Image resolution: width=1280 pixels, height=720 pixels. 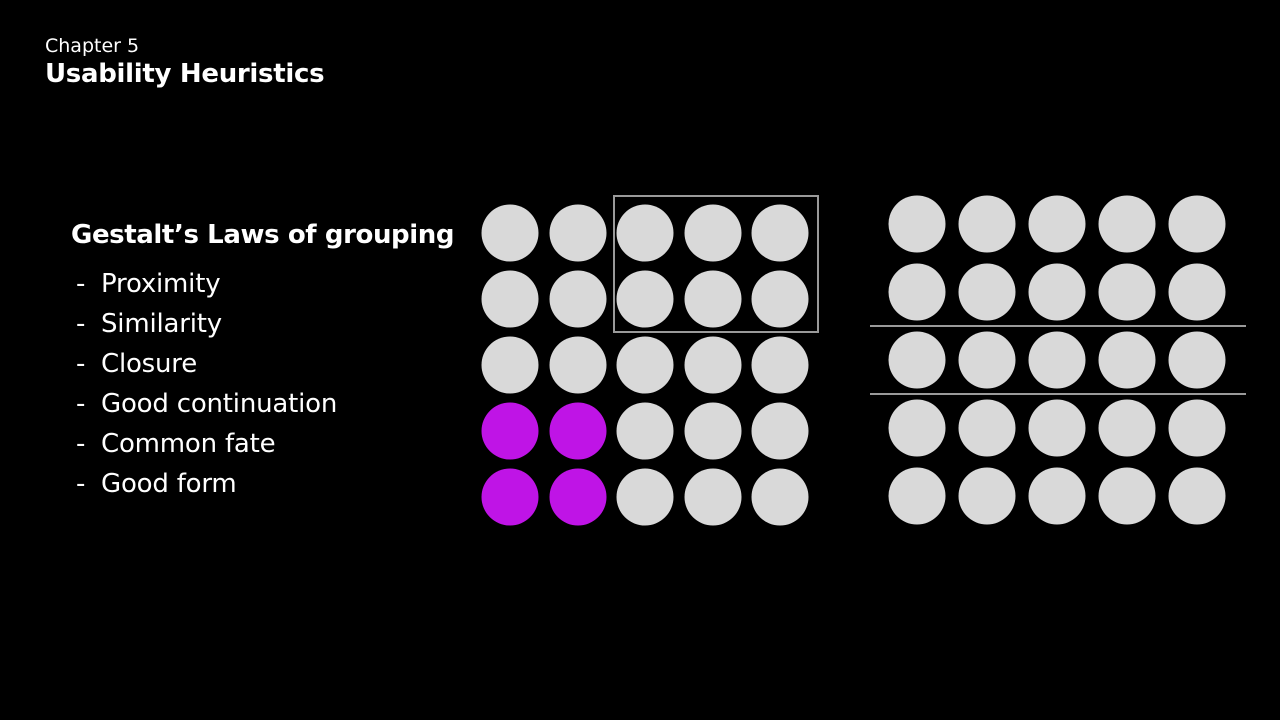 I want to click on list-item: - Proximity, so click(x=262, y=284).